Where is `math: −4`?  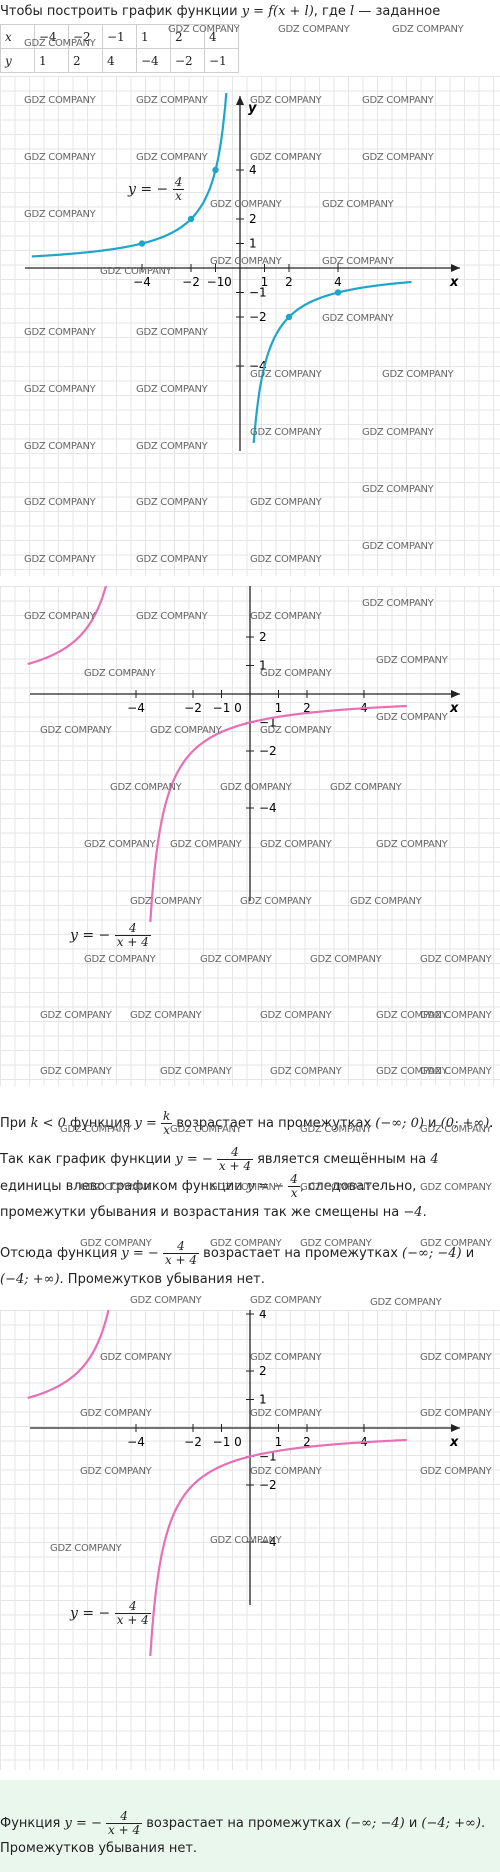 math: −4 is located at coordinates (413, 1212).